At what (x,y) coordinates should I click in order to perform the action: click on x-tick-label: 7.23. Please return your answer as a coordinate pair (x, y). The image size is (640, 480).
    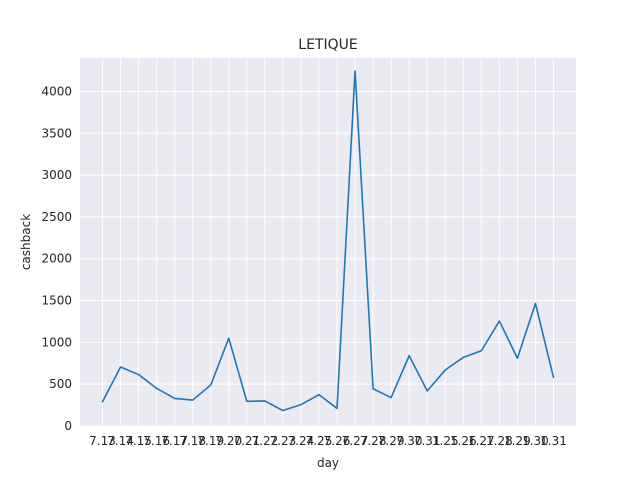
    Looking at the image, I should click on (283, 441).